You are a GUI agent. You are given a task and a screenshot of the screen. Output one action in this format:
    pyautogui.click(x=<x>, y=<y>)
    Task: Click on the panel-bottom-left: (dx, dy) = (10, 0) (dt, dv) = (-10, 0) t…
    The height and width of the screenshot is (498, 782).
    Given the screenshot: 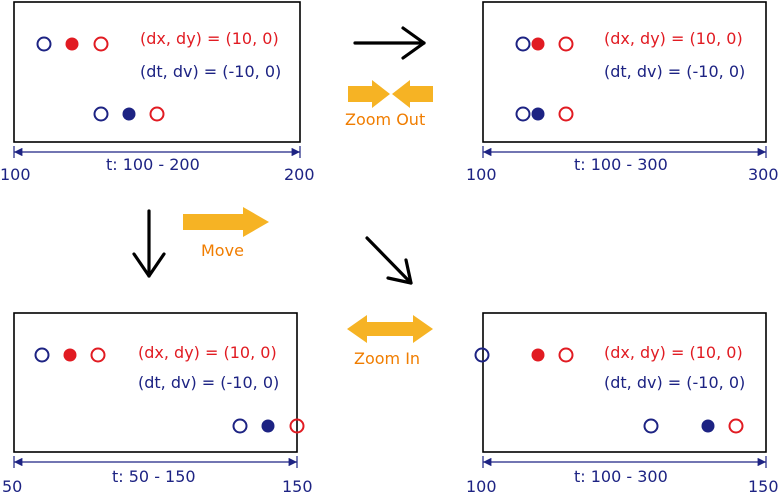 What is the action you would take?
    pyautogui.click(x=157, y=404)
    